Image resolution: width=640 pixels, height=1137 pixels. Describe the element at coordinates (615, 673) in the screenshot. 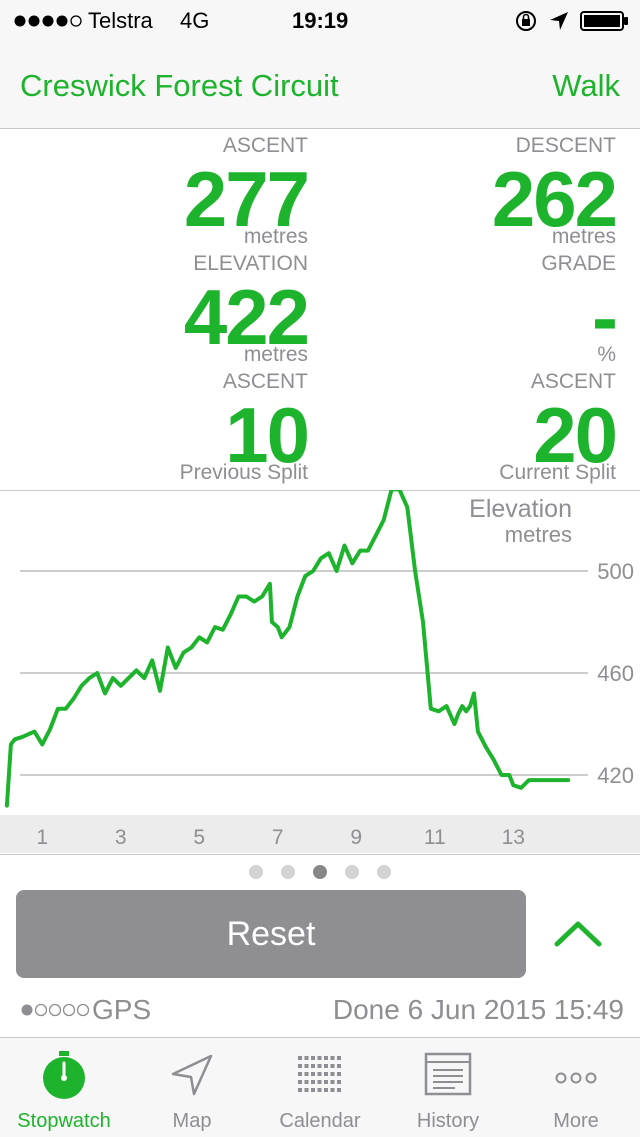

I see `y-tick-label: 460` at that location.